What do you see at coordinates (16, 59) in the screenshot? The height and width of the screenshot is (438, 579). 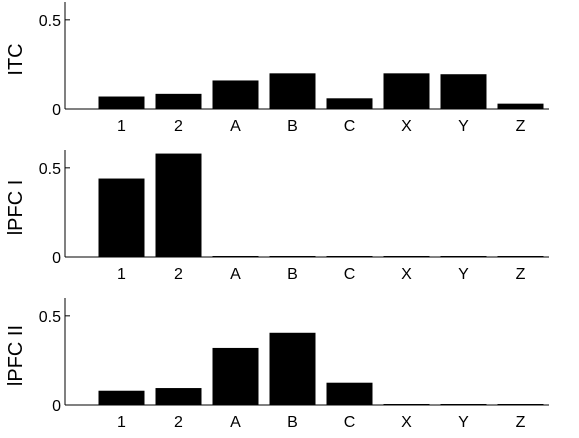 I see `y-axis-label: ITC` at bounding box center [16, 59].